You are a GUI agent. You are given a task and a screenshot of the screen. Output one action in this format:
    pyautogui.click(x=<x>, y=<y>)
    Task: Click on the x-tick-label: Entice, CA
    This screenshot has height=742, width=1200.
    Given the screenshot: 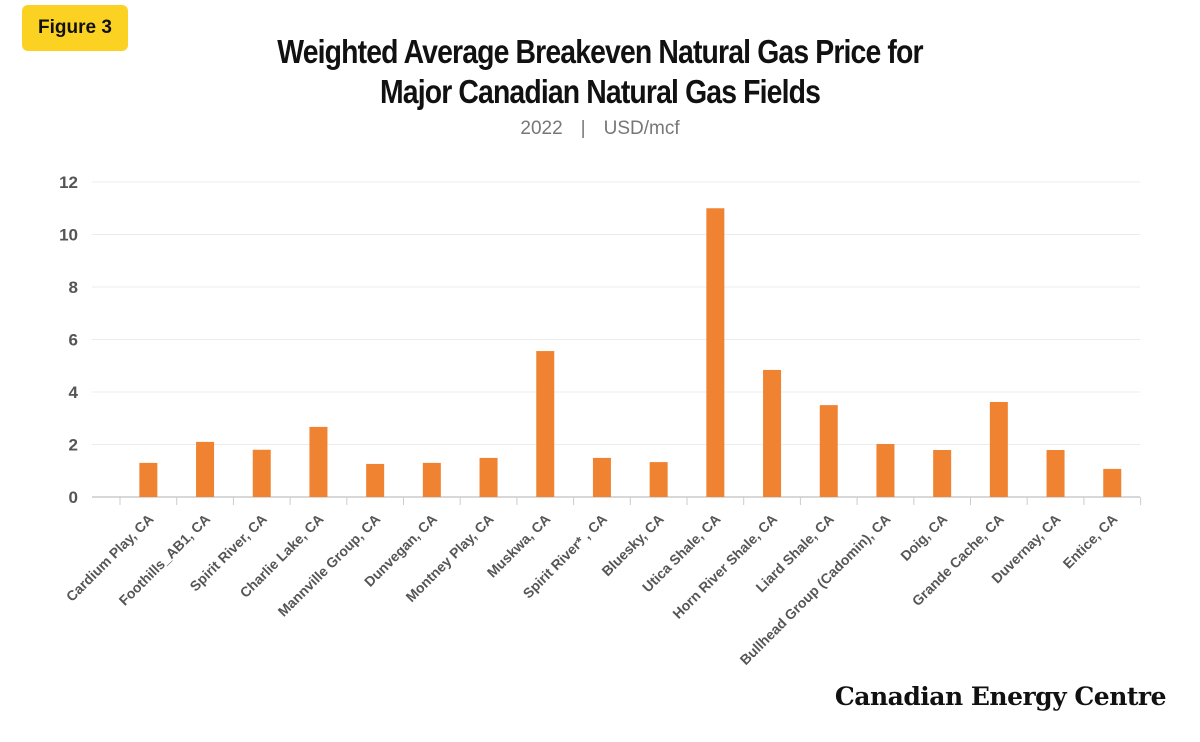 What is the action you would take?
    pyautogui.click(x=1090, y=541)
    